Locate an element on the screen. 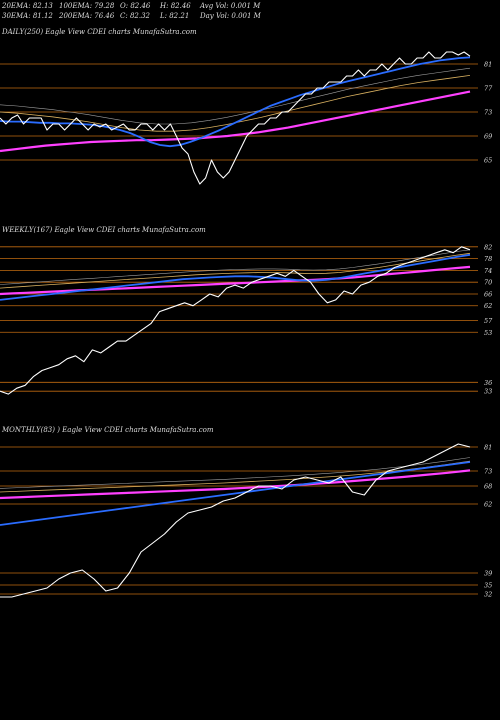 The height and width of the screenshot is (720, 500). avg-vol-value: Avg Vol: 0.001 M is located at coordinates (230, 6).